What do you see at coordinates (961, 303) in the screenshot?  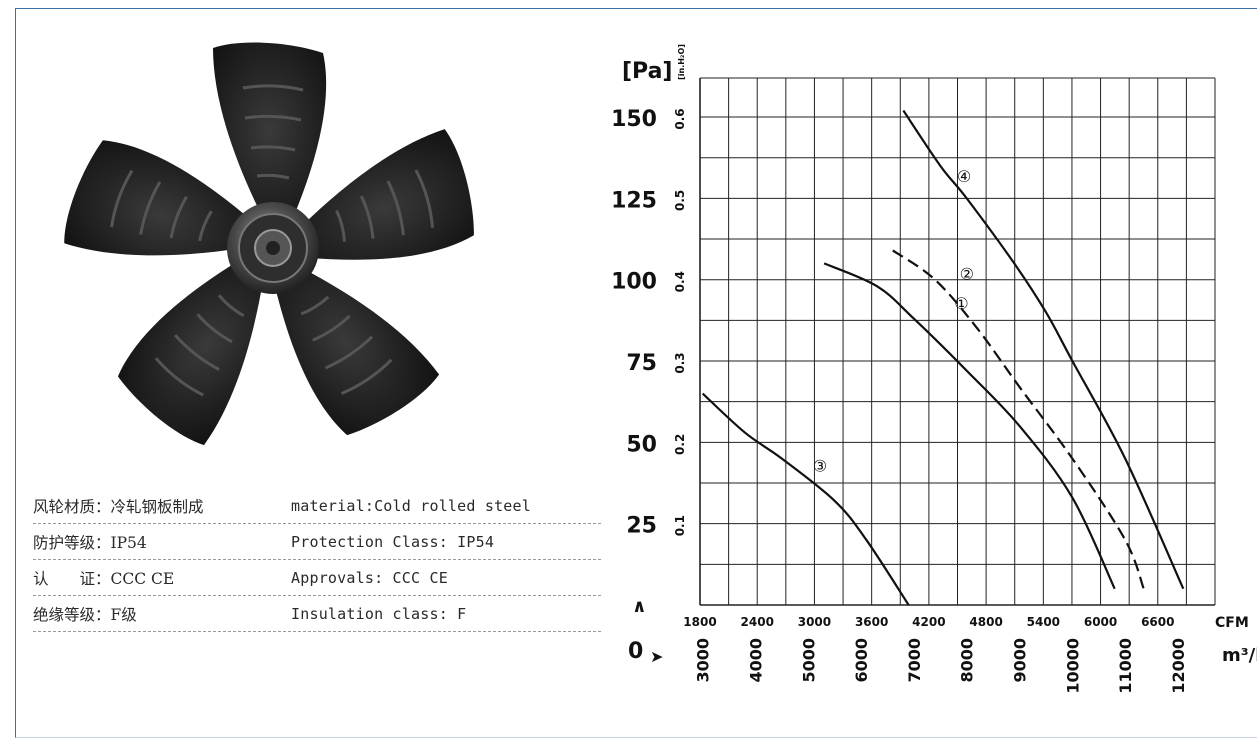 I see `curve-label-1: ①` at bounding box center [961, 303].